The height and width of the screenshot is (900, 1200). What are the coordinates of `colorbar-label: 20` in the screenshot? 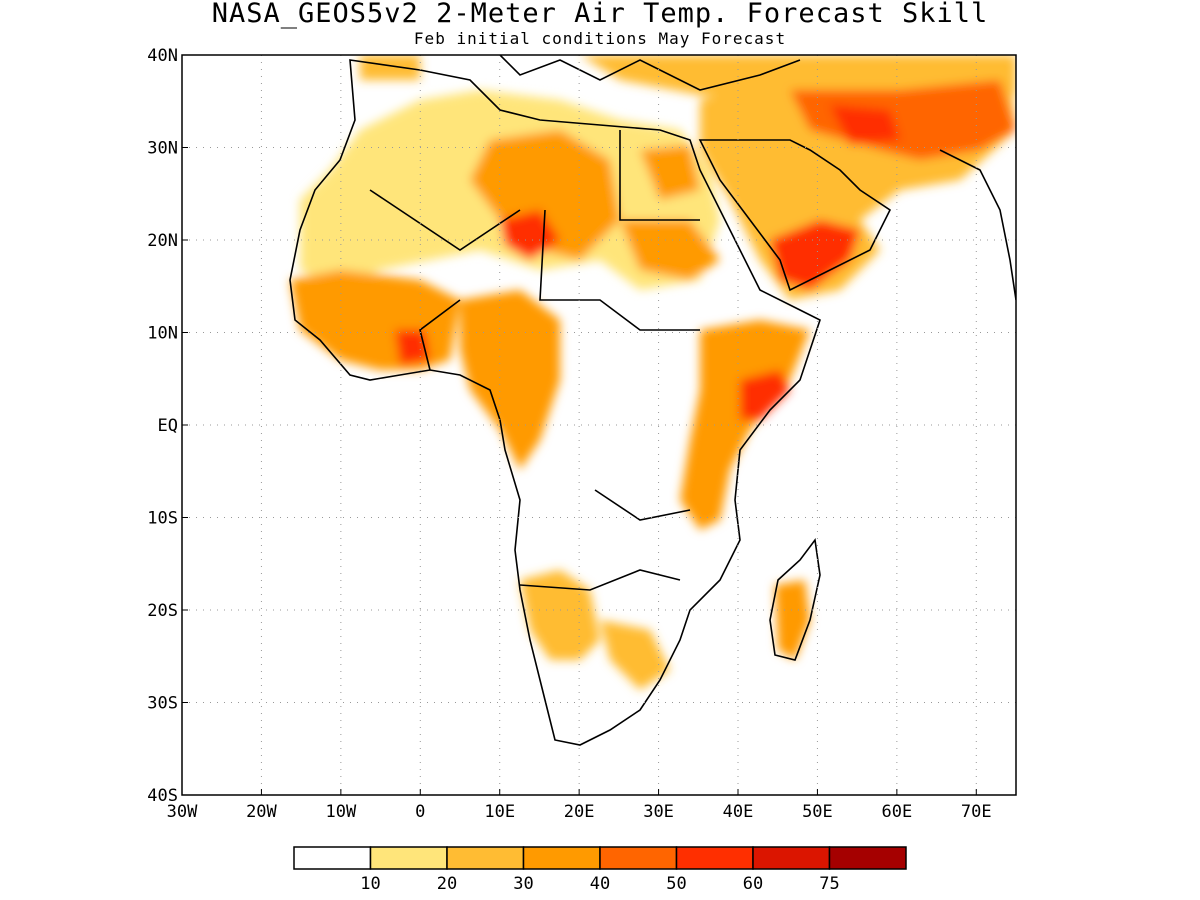 It's located at (447, 884).